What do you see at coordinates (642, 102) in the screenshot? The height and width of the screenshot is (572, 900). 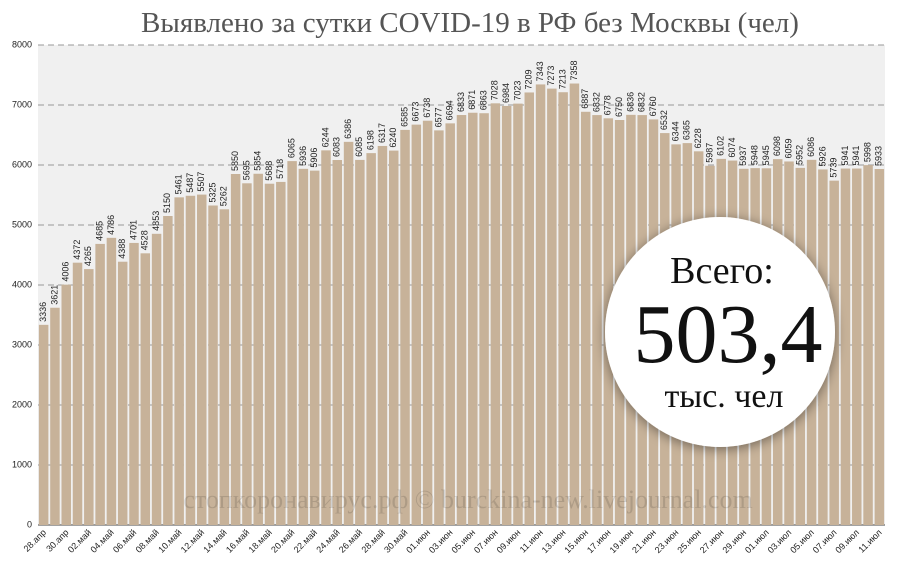 I see `data-label: 6832` at bounding box center [642, 102].